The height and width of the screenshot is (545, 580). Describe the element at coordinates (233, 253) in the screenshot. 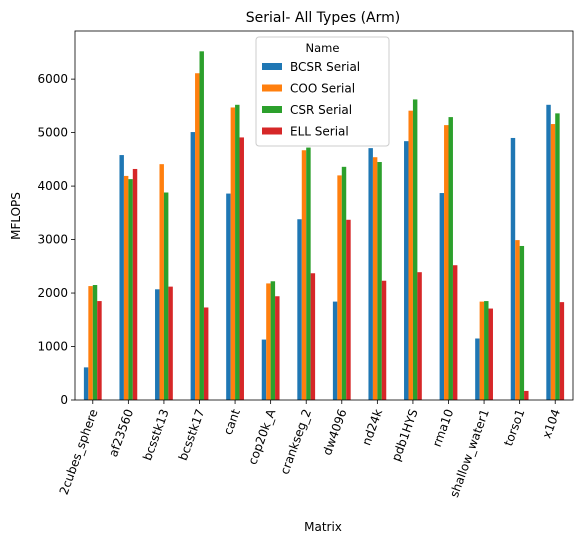

I see `bar-coo-serial-cant` at that location.